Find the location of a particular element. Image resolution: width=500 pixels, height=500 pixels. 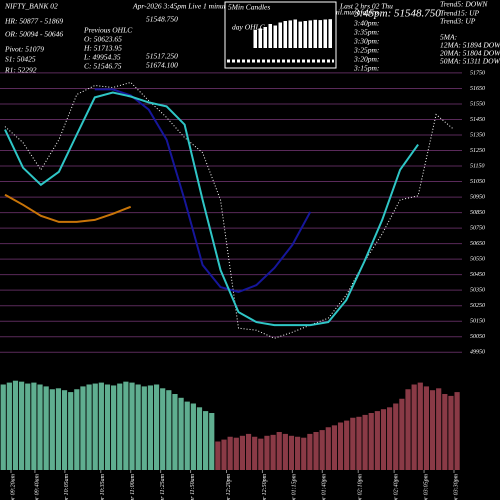

time: 3:35pm: is located at coordinates (366, 32).